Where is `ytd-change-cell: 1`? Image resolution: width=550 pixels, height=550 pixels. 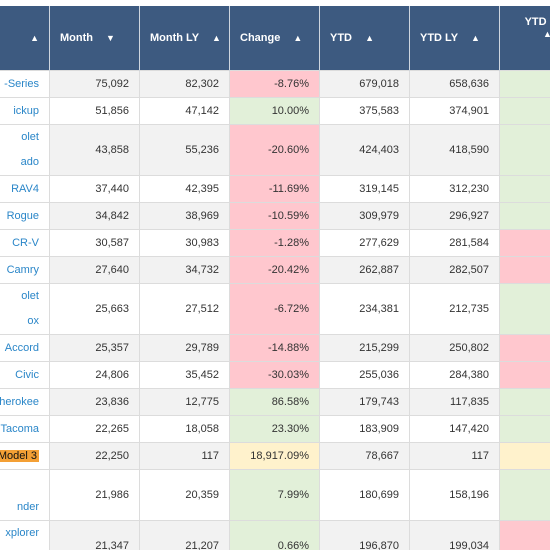
ytd-change-cell: 1 is located at coordinates (524, 495).